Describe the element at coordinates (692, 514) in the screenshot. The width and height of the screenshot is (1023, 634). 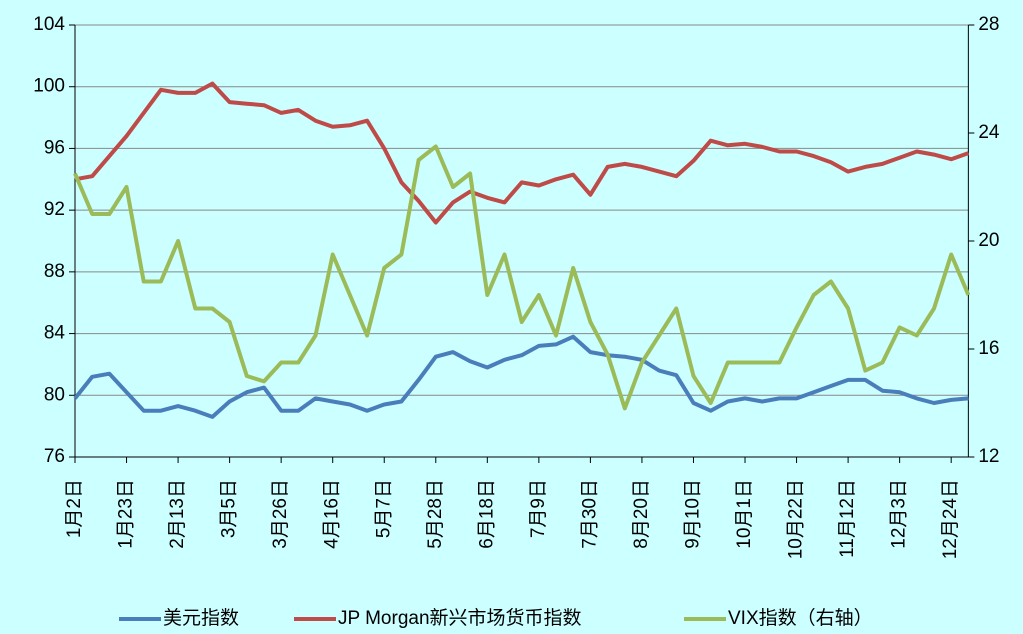
I see `x-tick-label: 9月10日` at that location.